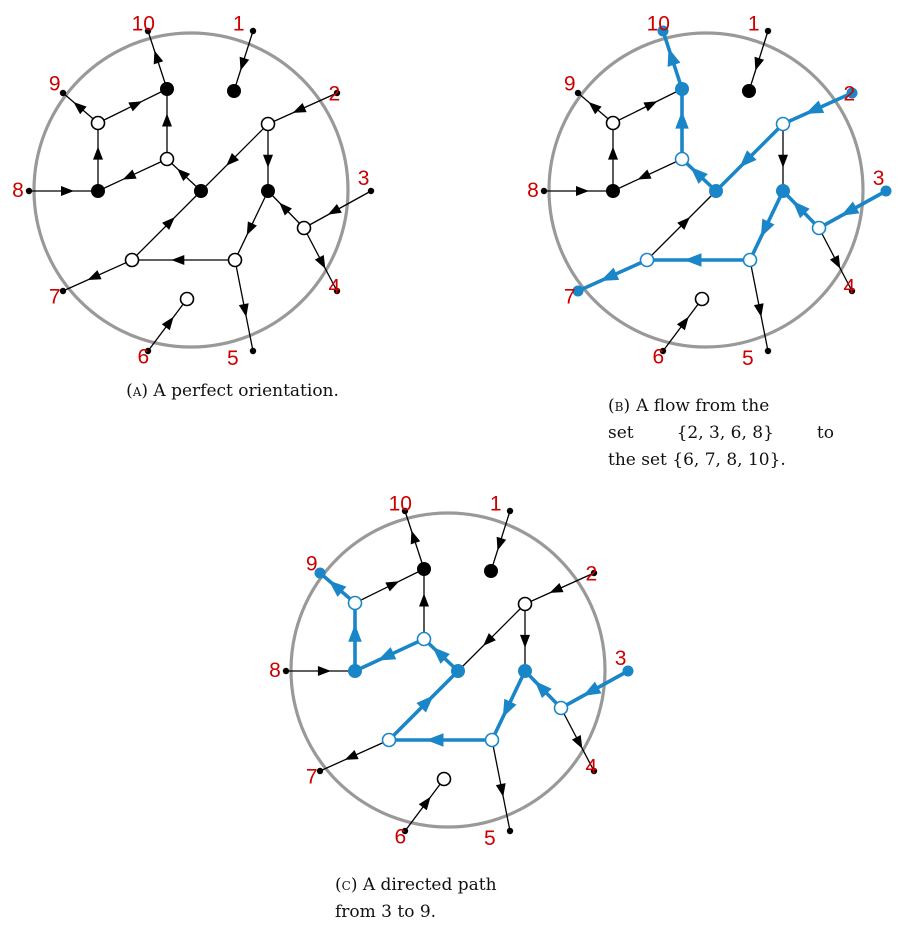 This screenshot has width=898, height=942. I want to click on panel-b-edge-b1-B1, so click(758, 61).